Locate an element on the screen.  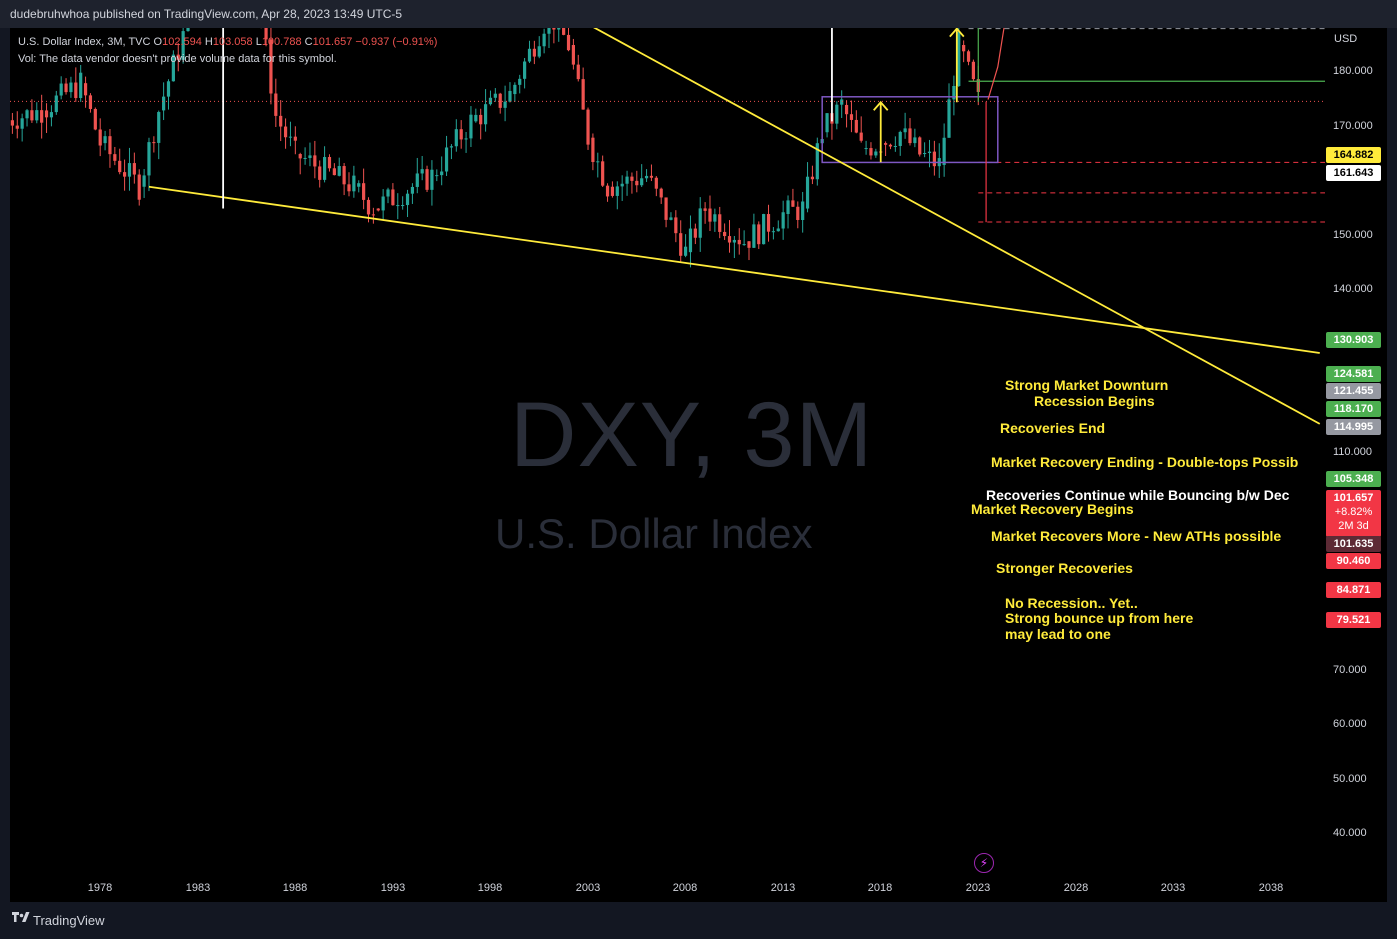
price-tick: 140.000 is located at coordinates (1353, 289).